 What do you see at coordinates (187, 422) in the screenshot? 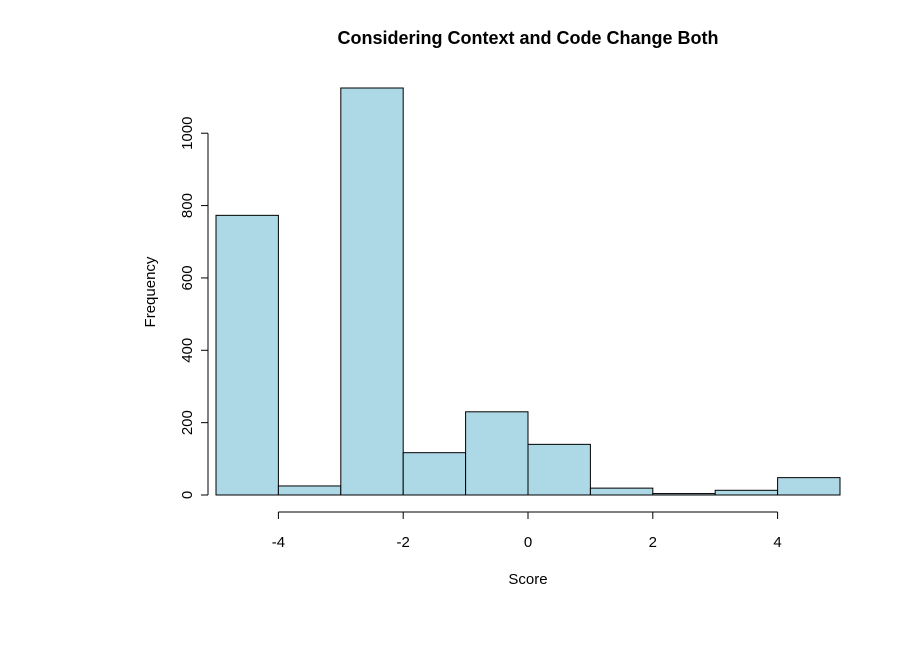
I see `y-tick-label: 200` at bounding box center [187, 422].